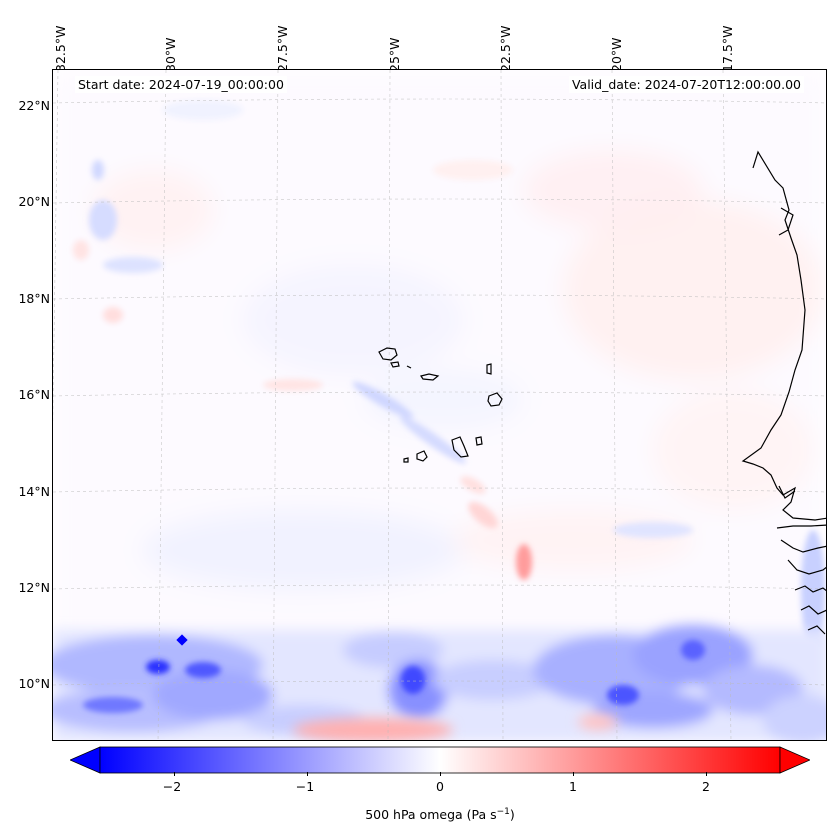 Image resolution: width=837 pixels, height=839 pixels. I want to click on lat-label-10n: 10°N, so click(34, 683).